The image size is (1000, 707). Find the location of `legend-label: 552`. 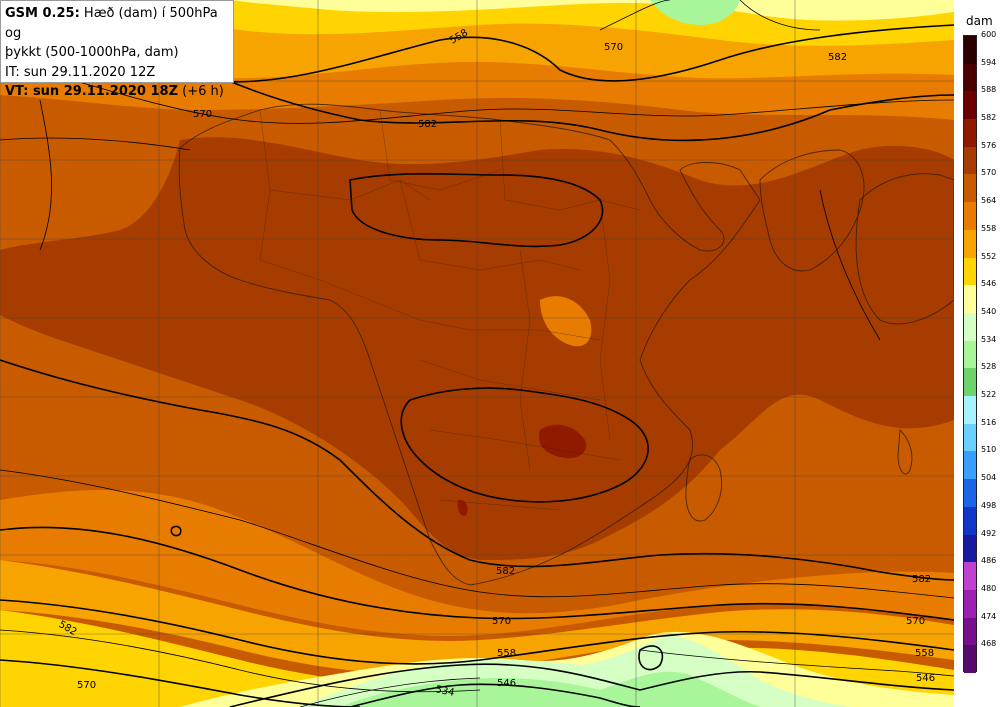

legend-label: 552 is located at coordinates (989, 256).